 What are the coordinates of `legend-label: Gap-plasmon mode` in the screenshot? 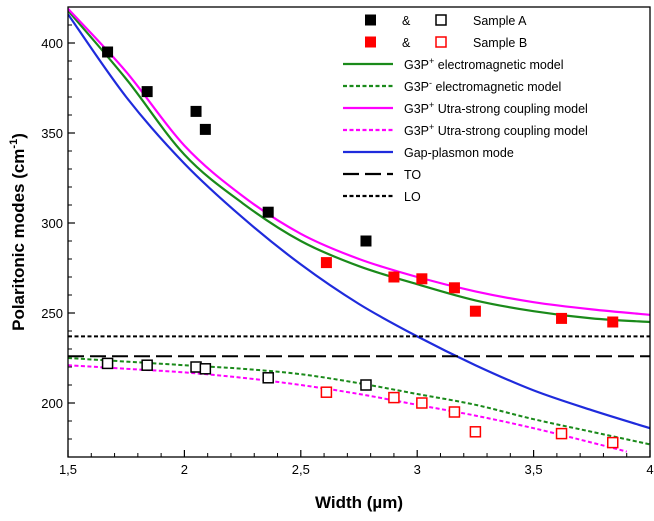 It's located at (459, 153).